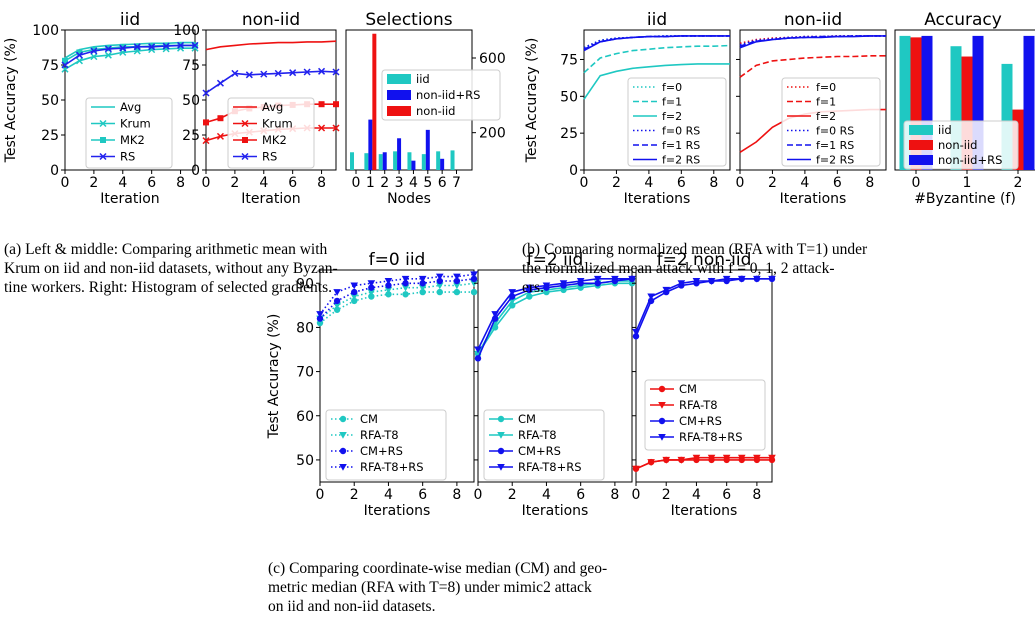  Describe the element at coordinates (456, 183) in the screenshot. I see `x-tick-label: 7` at that location.